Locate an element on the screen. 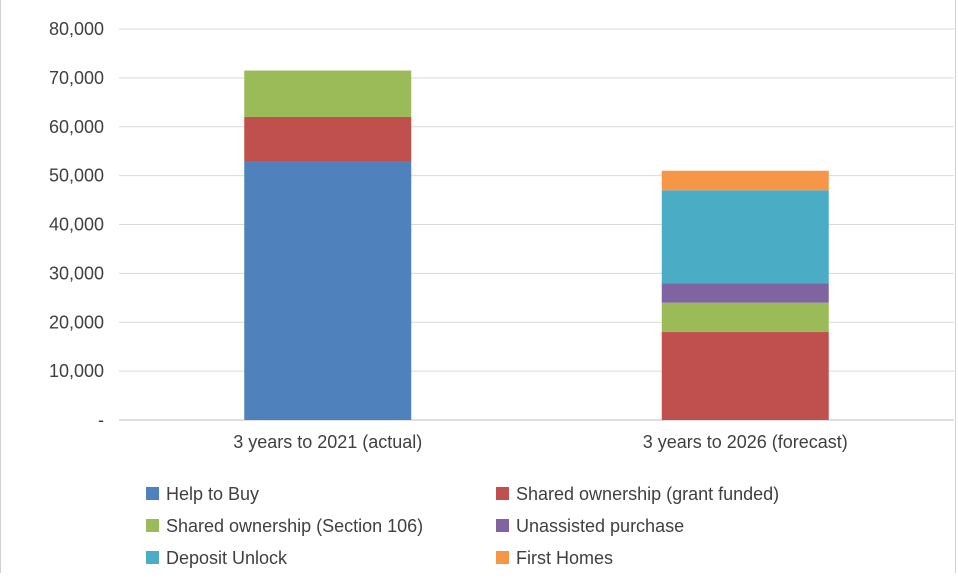 Image resolution: width=958 pixels, height=578 pixels. y-tick-label: 30,000 is located at coordinates (76, 273).